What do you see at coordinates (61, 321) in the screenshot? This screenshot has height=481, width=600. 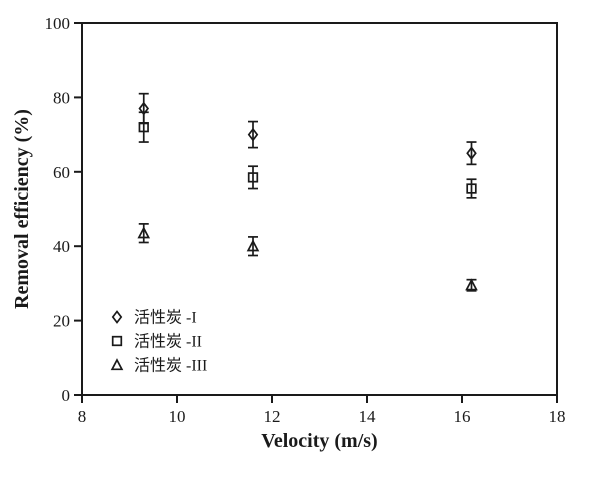 I see `y-tick-label: 20` at bounding box center [61, 321].